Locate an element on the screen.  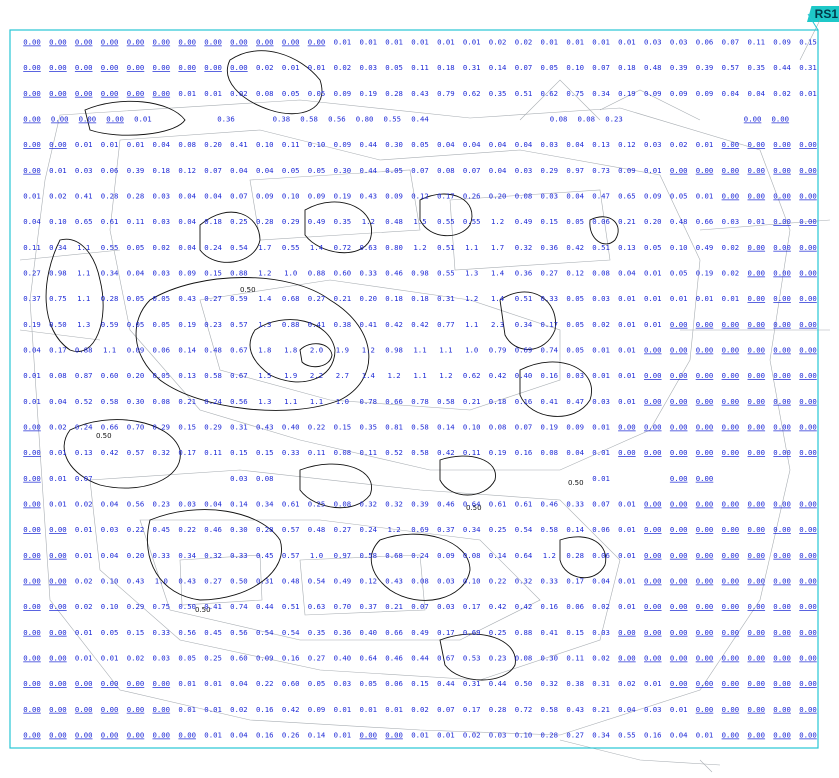
grid-value: 0.48 is located at coordinates (317, 529).